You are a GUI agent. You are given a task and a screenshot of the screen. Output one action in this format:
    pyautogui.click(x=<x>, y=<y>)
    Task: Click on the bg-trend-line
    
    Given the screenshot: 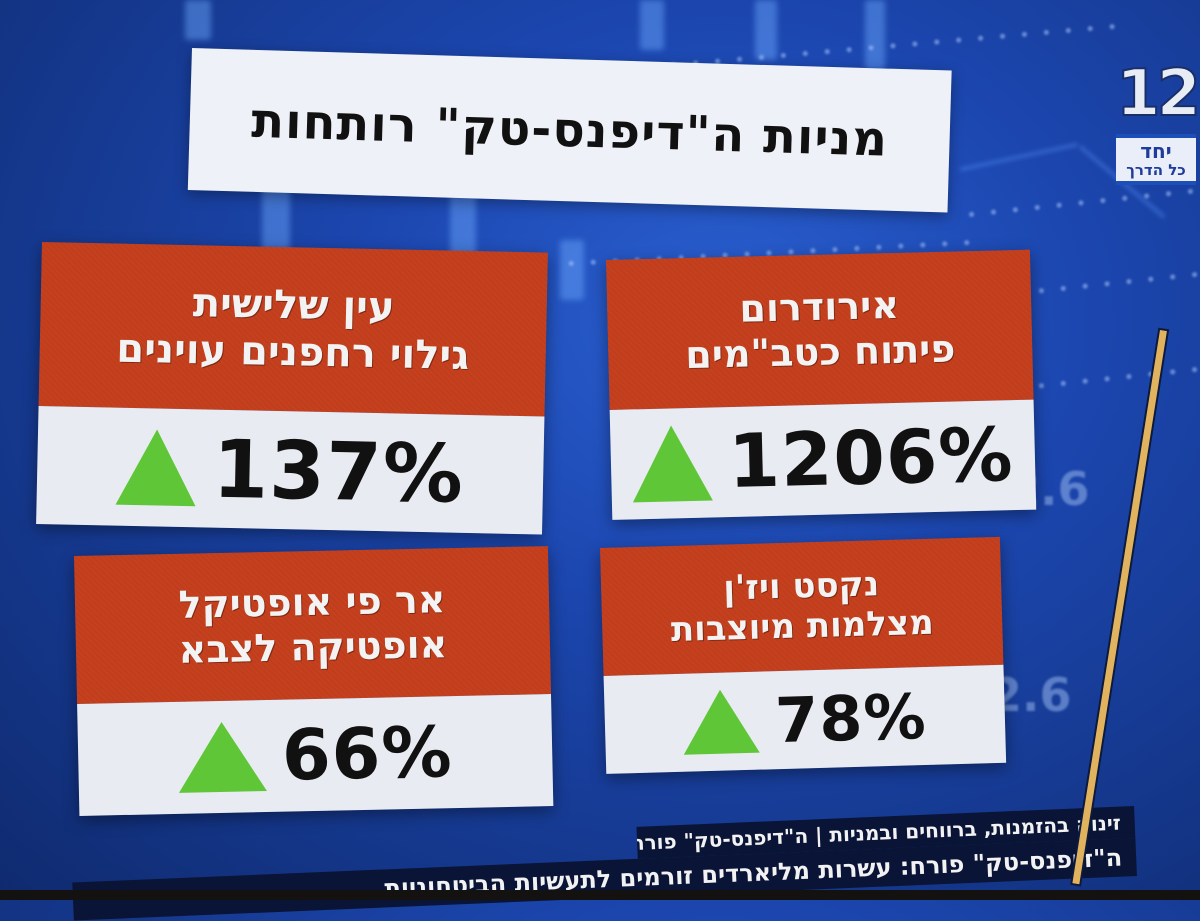 What is the action you would take?
    pyautogui.click(x=1018, y=157)
    